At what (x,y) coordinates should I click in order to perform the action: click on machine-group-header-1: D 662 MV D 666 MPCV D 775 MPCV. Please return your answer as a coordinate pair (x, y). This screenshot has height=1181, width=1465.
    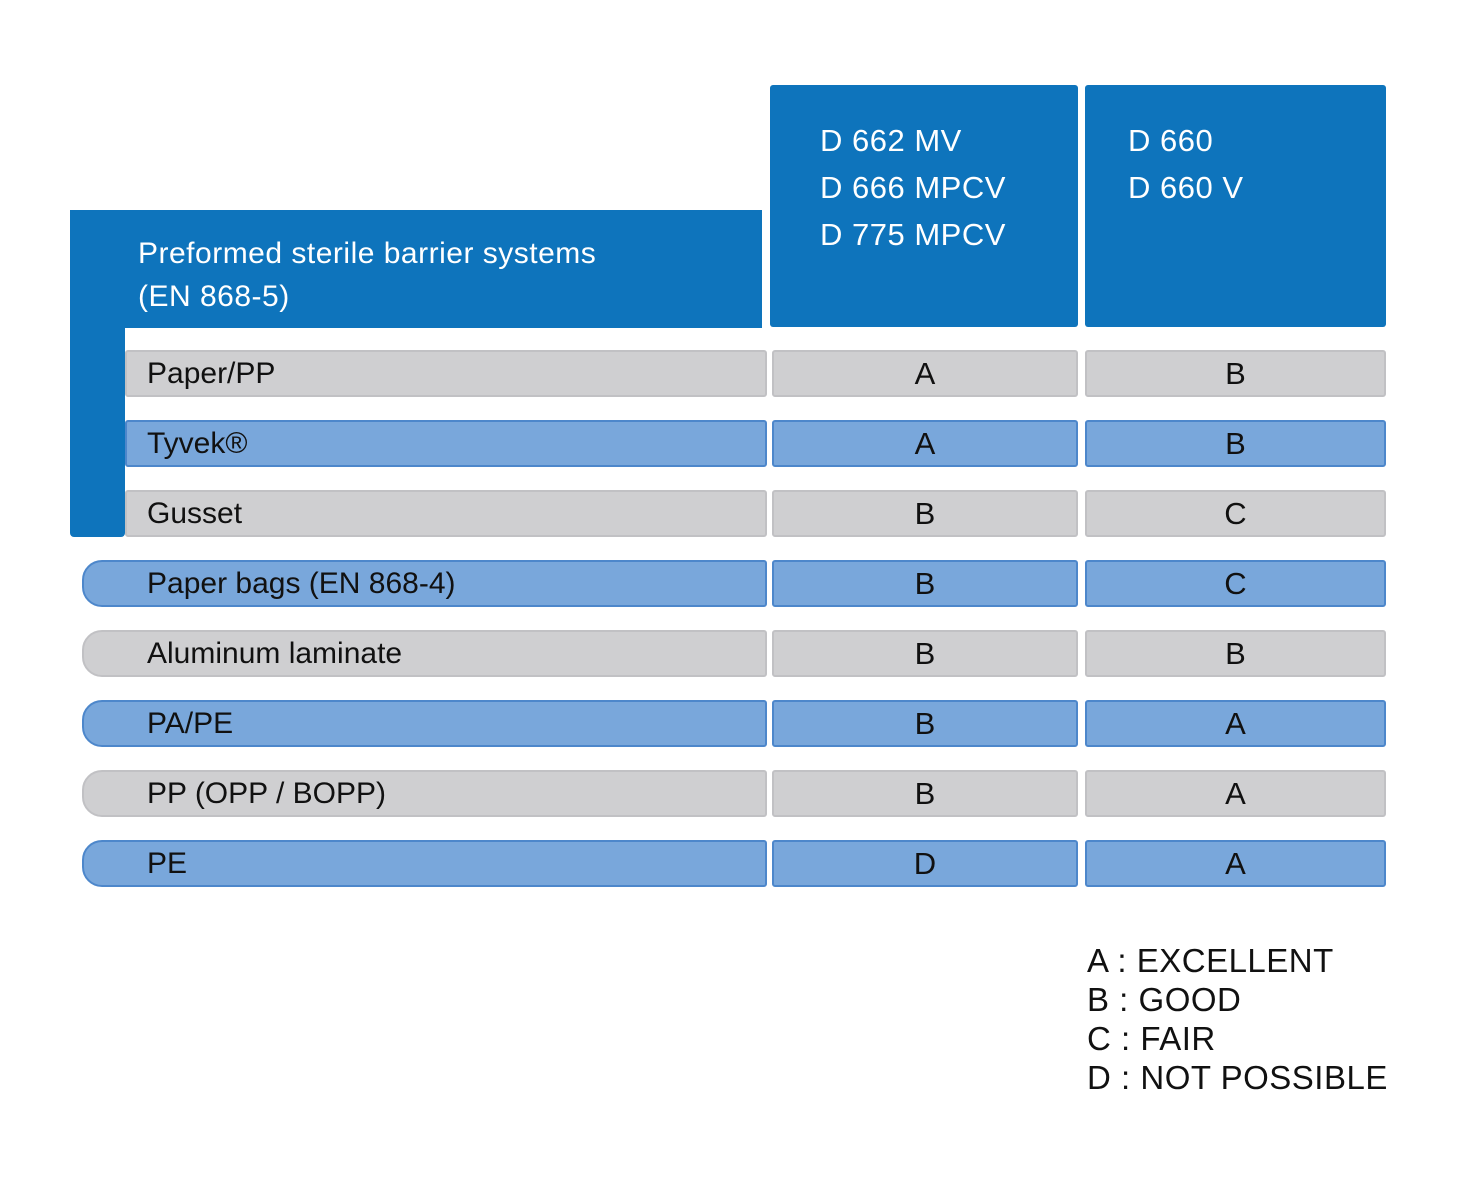
    Looking at the image, I should click on (924, 206).